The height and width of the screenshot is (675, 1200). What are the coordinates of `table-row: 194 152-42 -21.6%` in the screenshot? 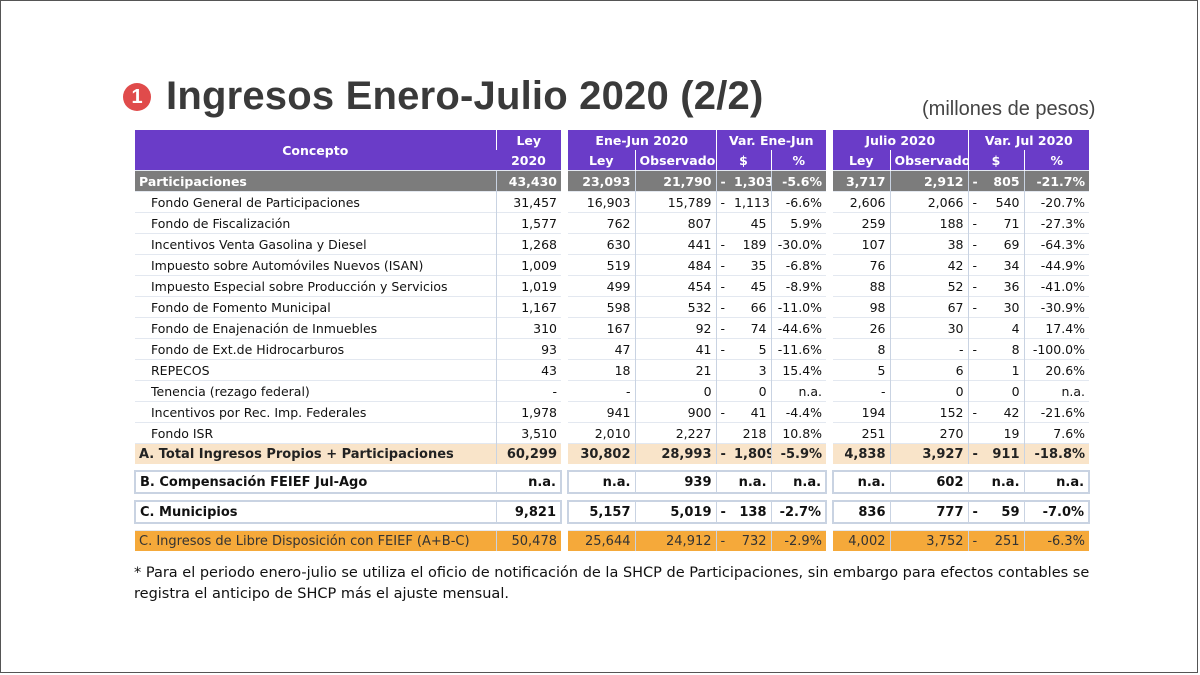 It's located at (961, 412).